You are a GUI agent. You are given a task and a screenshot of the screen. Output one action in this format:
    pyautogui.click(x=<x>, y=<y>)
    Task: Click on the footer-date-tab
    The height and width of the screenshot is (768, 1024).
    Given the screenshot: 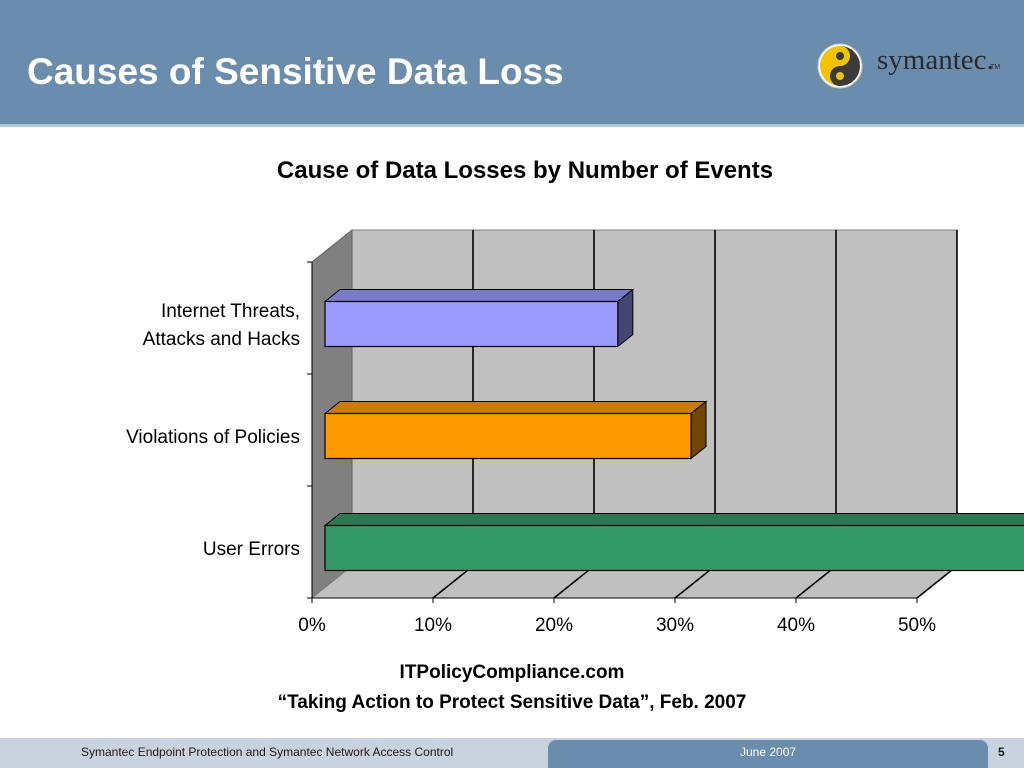 What is the action you would take?
    pyautogui.click(x=768, y=754)
    